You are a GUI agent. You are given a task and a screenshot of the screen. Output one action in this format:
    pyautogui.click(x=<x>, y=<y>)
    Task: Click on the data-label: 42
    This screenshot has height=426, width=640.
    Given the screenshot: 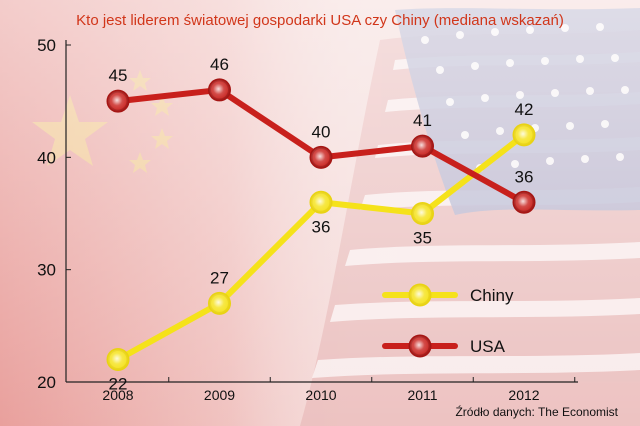 What is the action you would take?
    pyautogui.click(x=524, y=109)
    